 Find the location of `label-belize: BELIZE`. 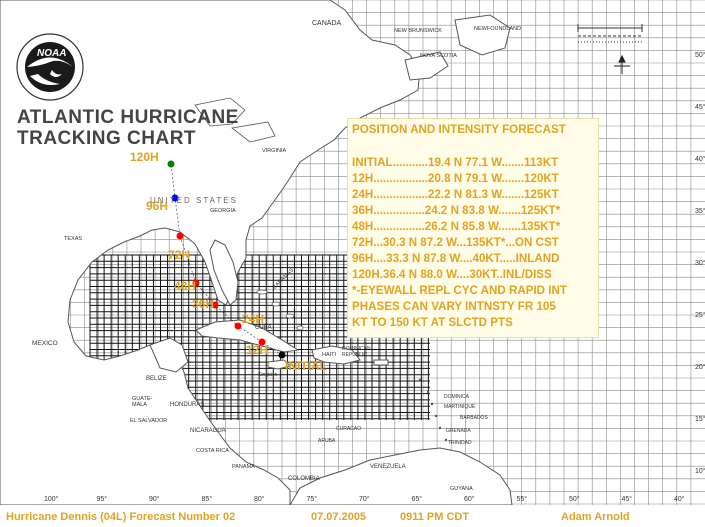

label-belize: BELIZE is located at coordinates (156, 379).